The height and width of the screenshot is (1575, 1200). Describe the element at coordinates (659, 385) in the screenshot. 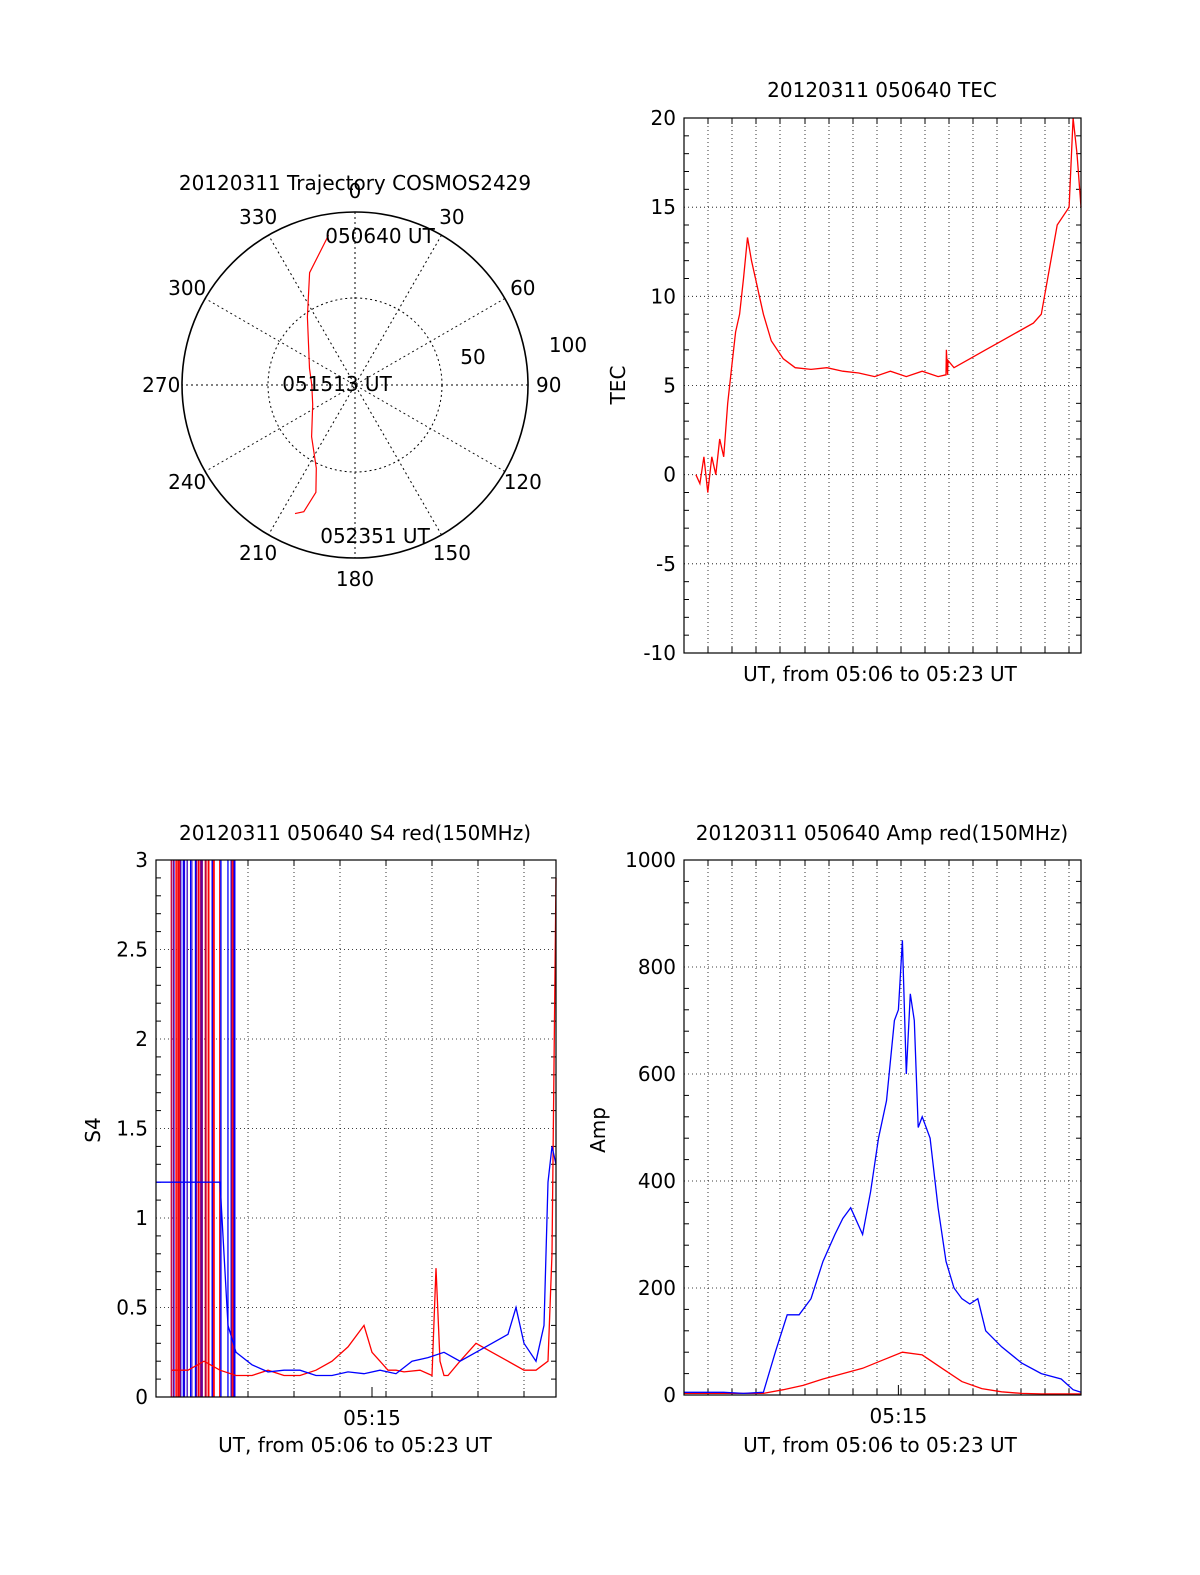

I see `tec-y-tick-labels: -10 -5 0 5 10 15 20` at that location.